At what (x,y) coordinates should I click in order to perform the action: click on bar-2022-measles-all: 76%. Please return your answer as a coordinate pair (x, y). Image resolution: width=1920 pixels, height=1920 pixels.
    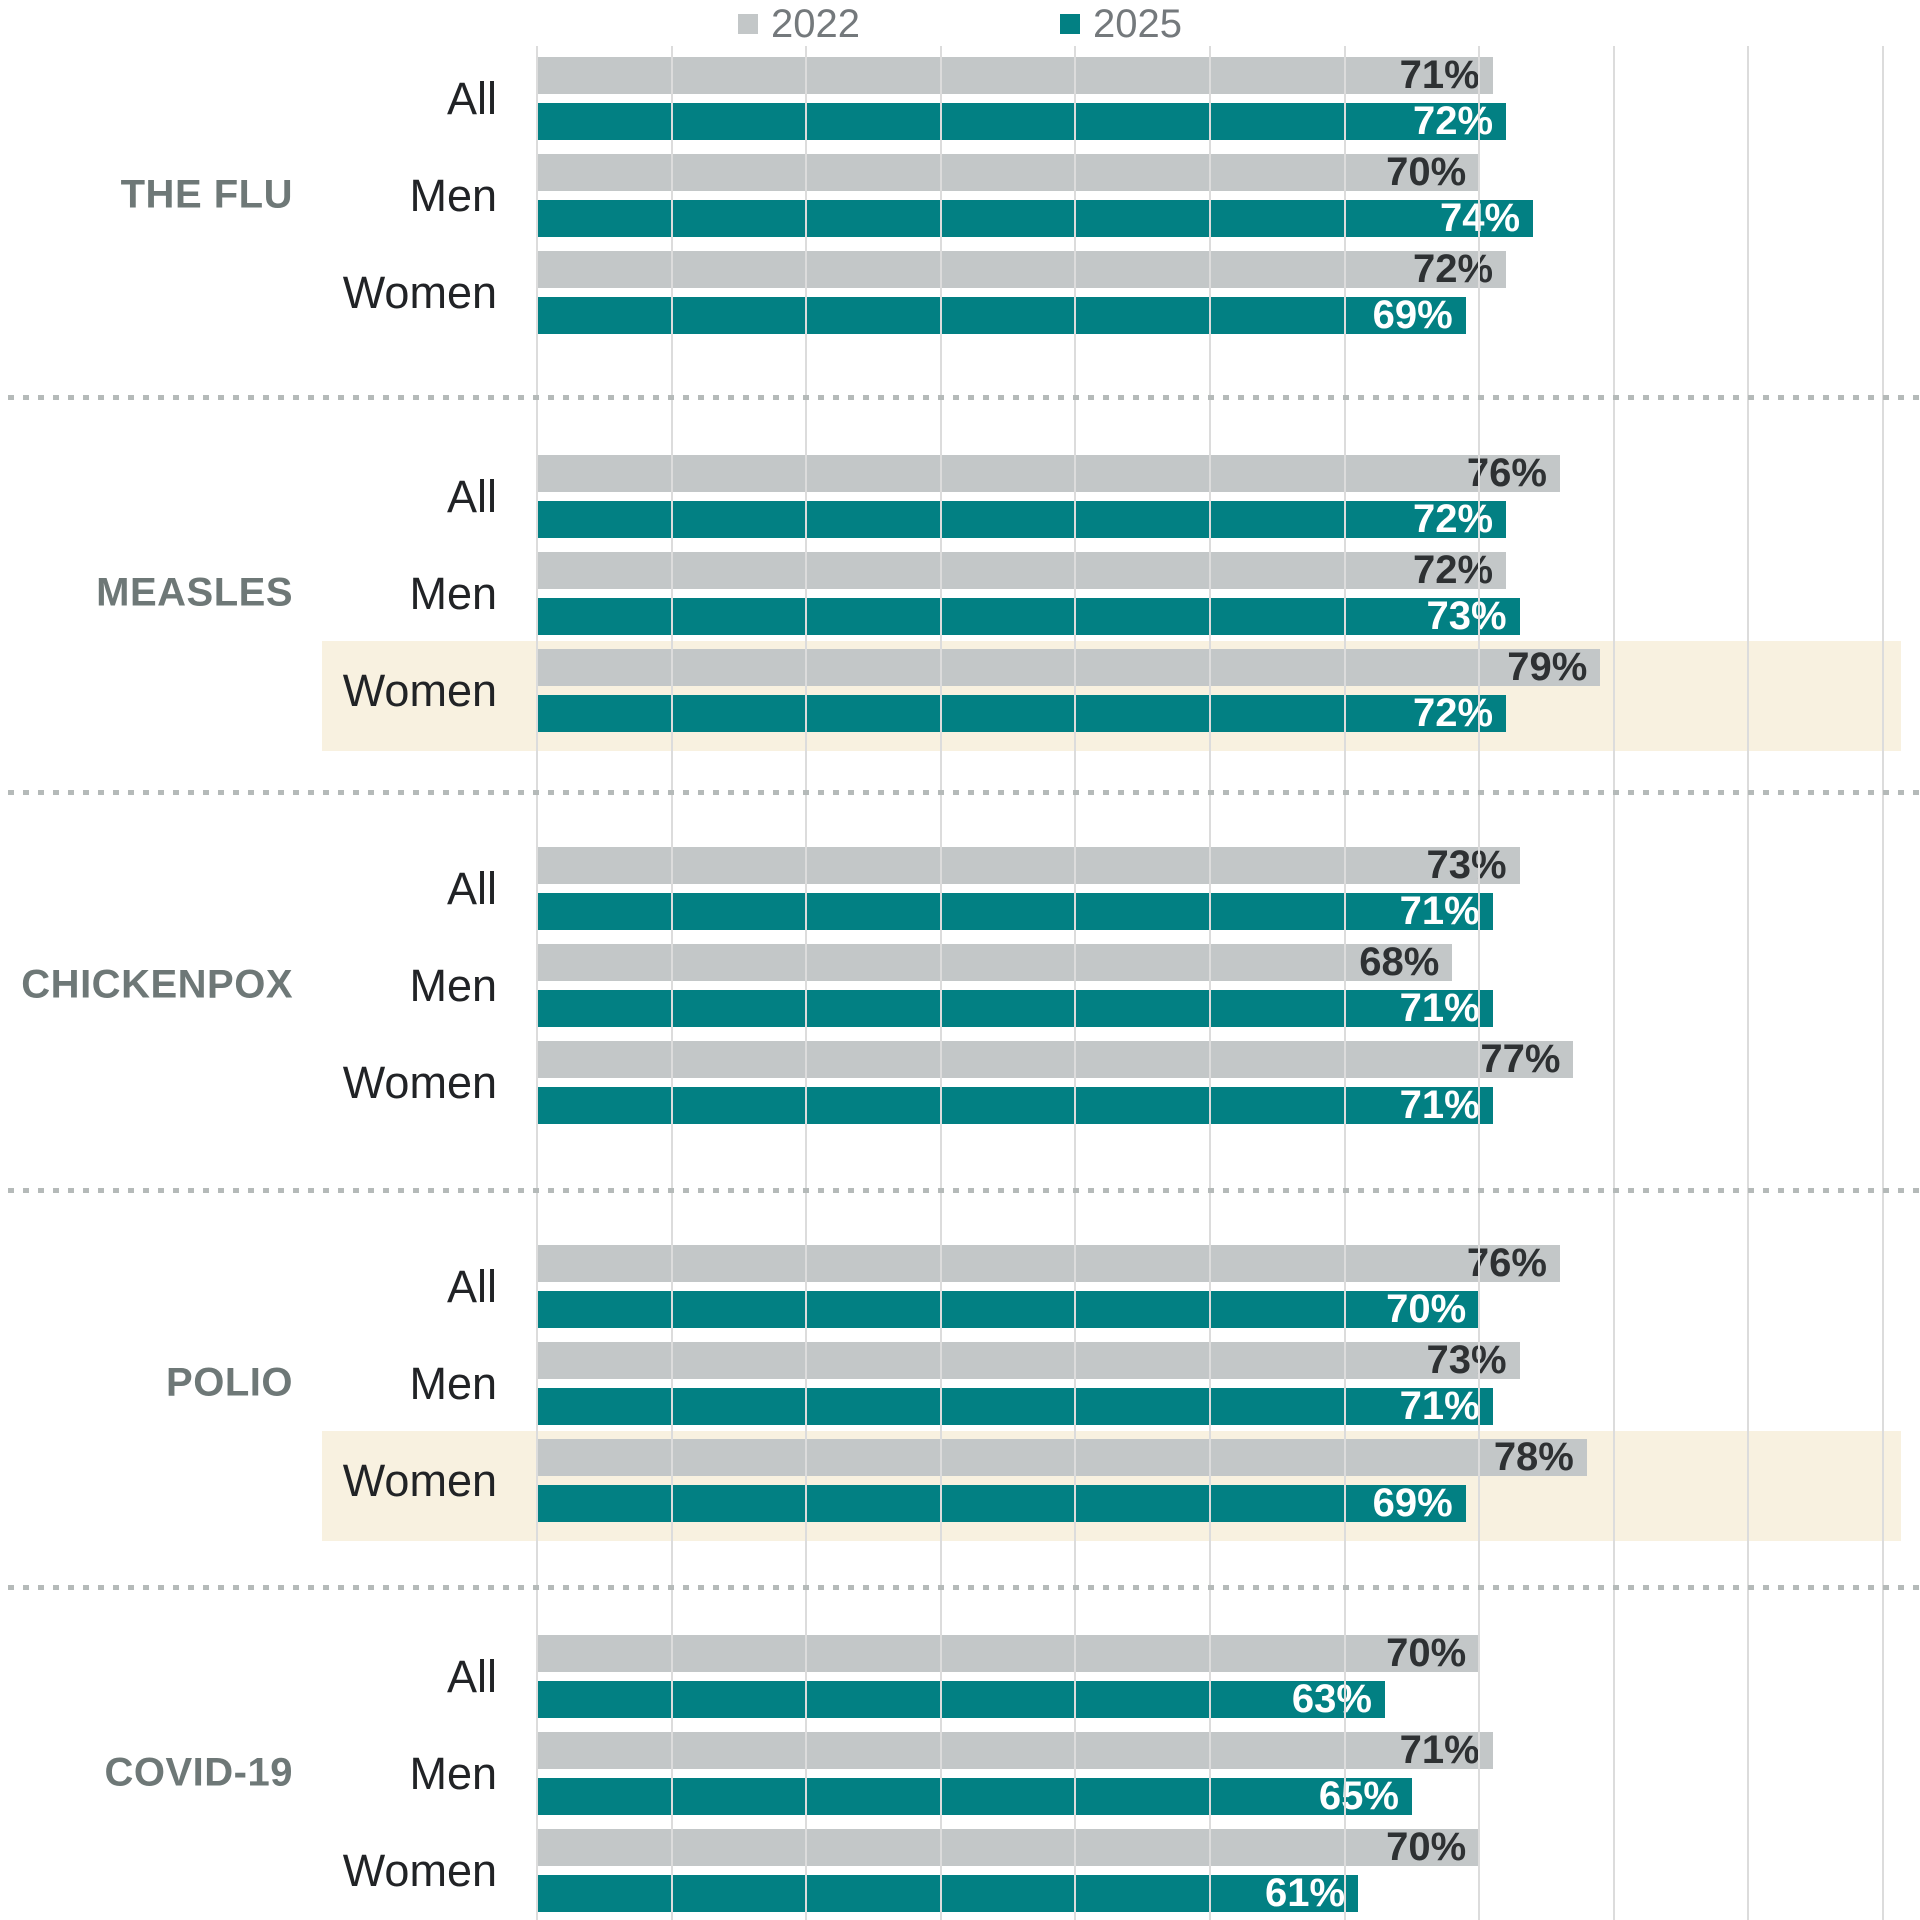
    Looking at the image, I should click on (1048, 473).